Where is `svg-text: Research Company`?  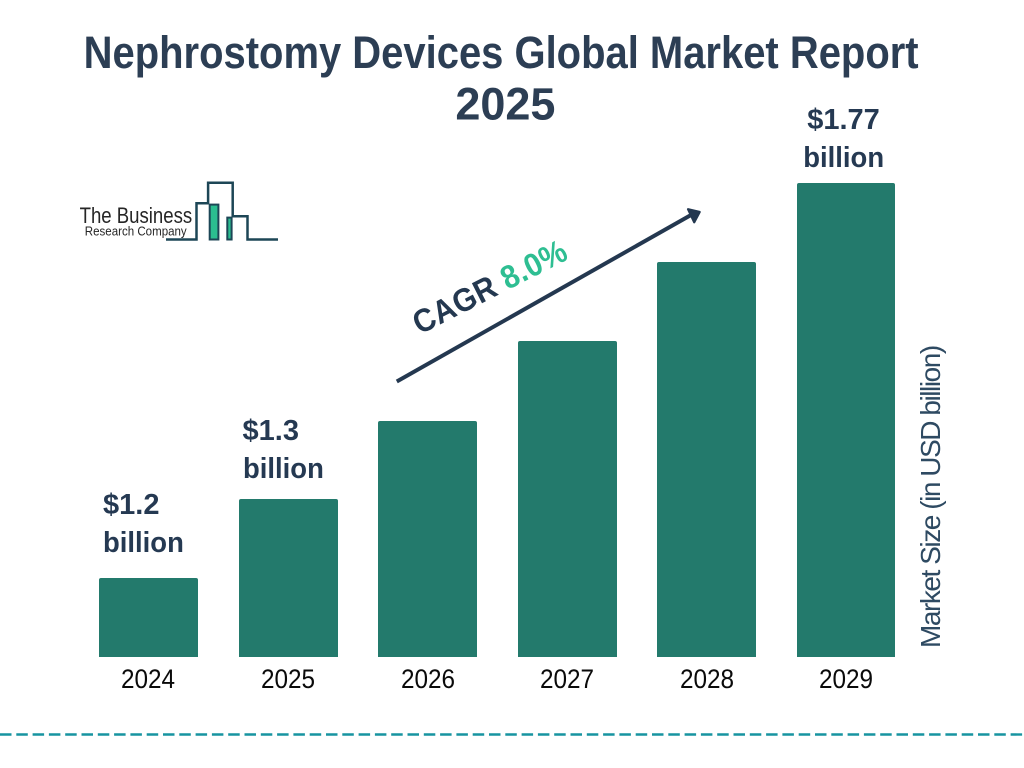 svg-text: Research Company is located at coordinates (136, 231).